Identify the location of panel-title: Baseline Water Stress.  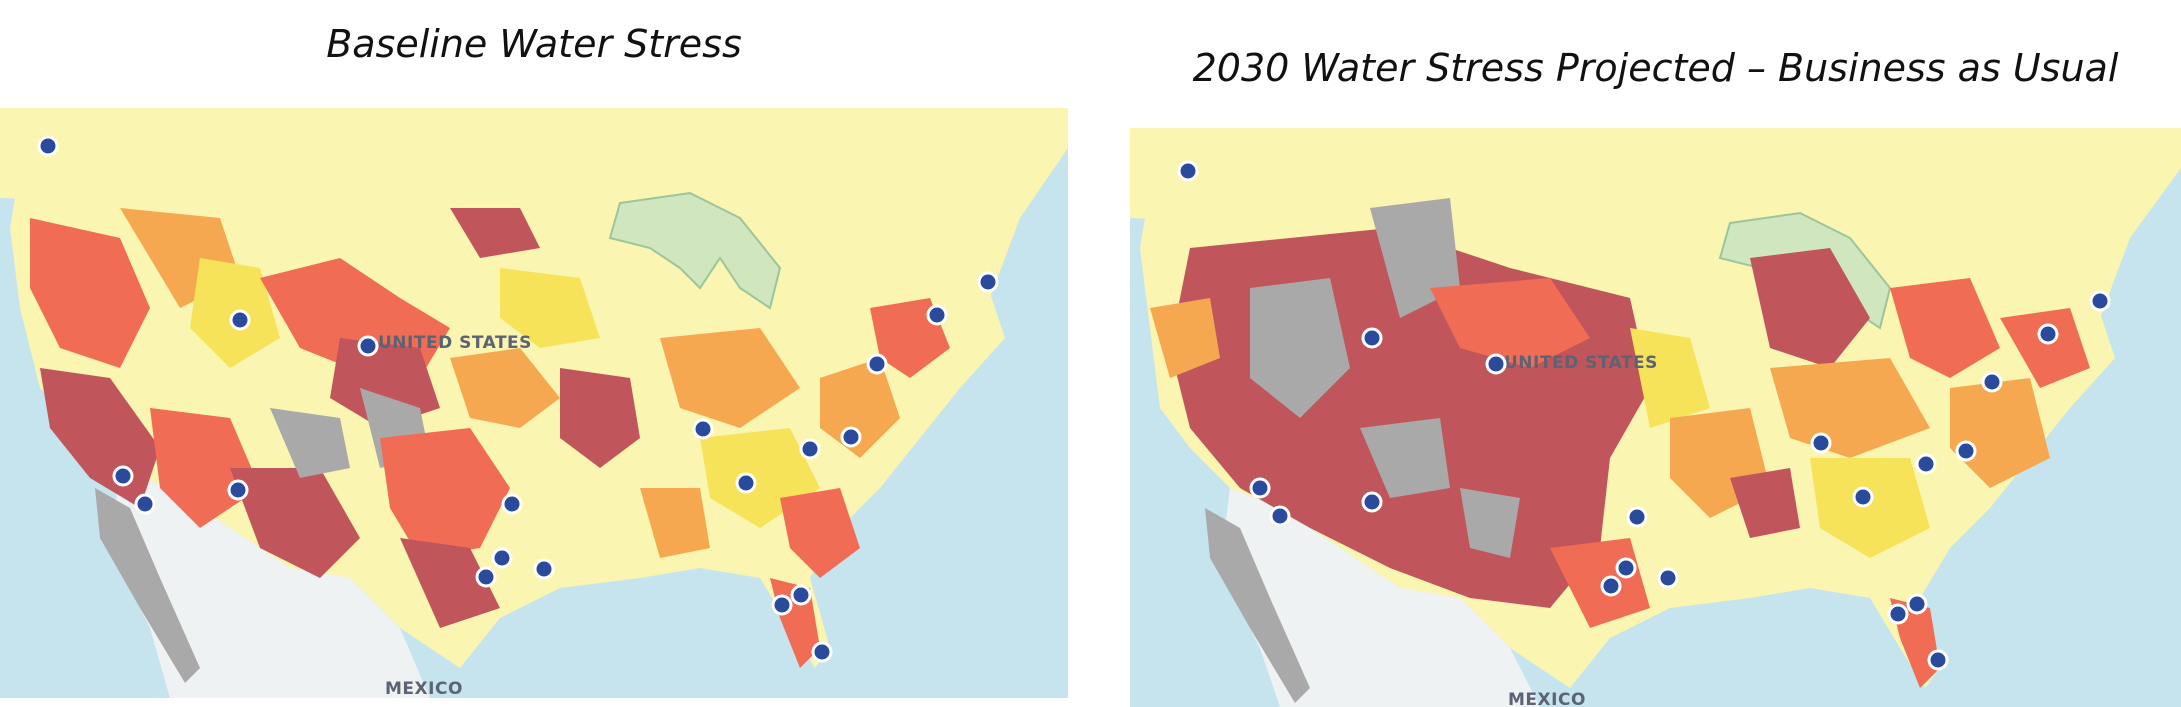
(534, 44).